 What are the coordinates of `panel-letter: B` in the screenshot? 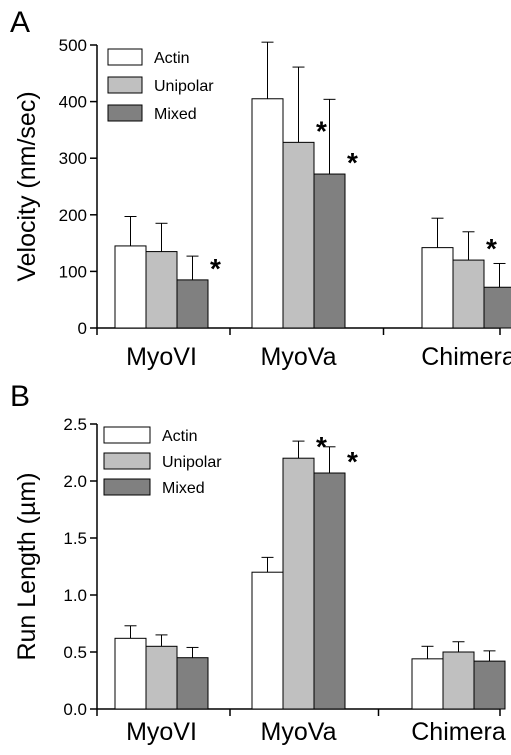 It's located at (20, 396).